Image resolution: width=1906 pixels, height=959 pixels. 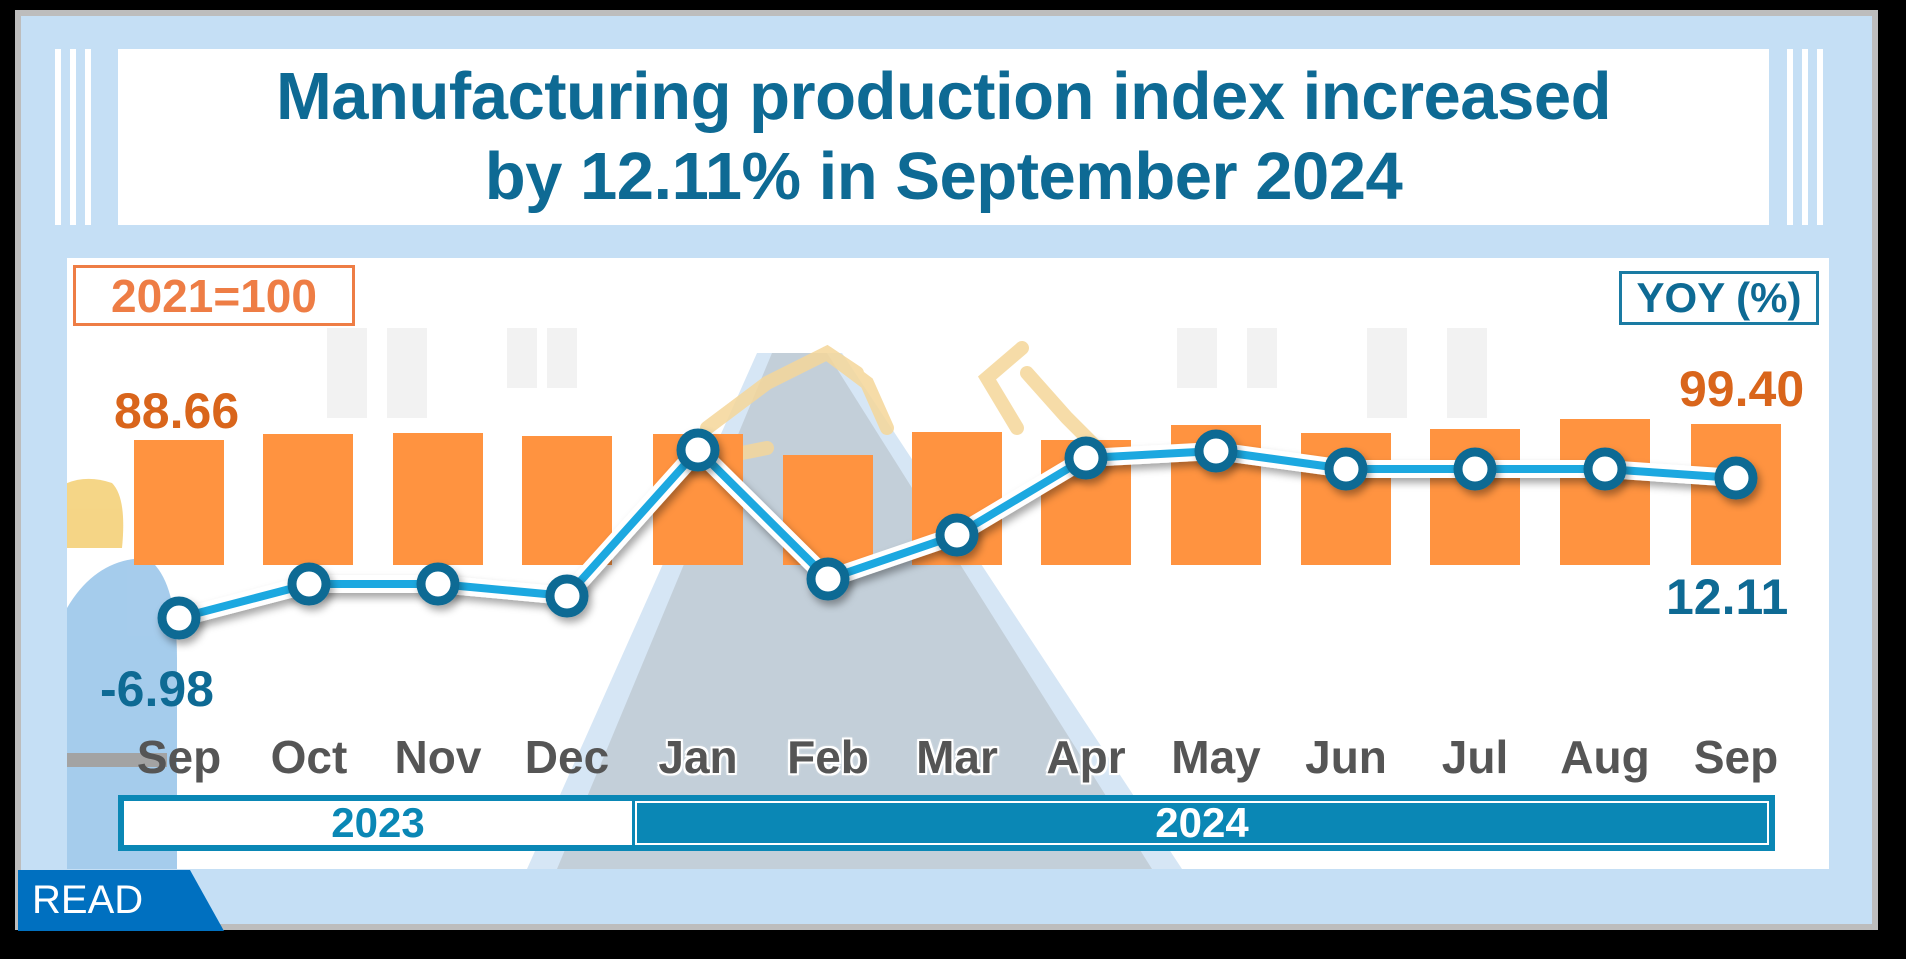 What do you see at coordinates (1727, 597) in the screenshot?
I see `yoy-label-sep-2024: 12.11` at bounding box center [1727, 597].